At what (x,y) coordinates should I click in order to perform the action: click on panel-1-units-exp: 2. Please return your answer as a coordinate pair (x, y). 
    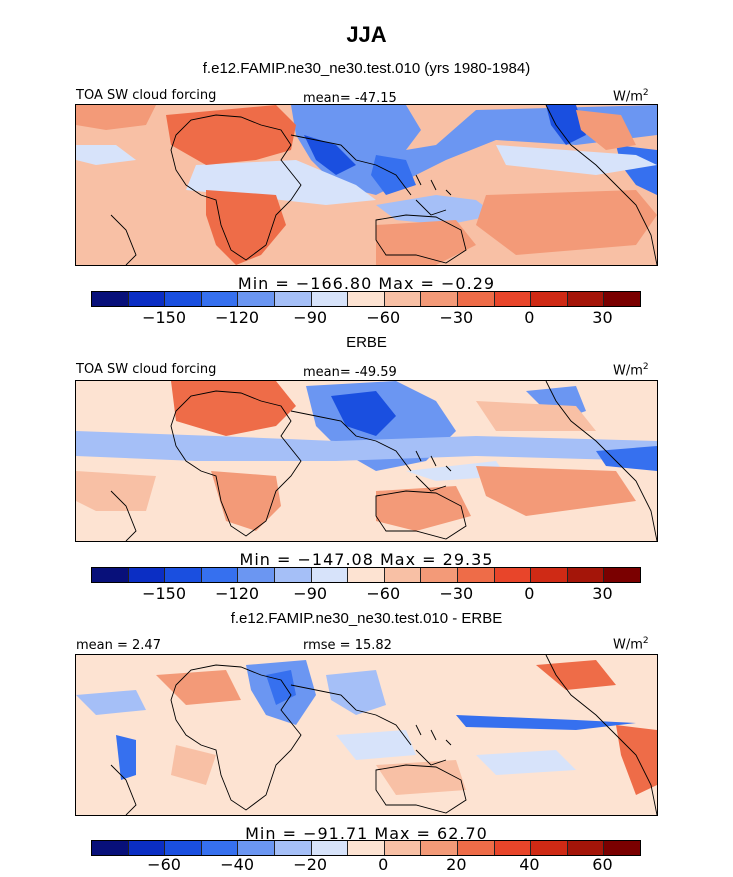
    Looking at the image, I should click on (645, 93).